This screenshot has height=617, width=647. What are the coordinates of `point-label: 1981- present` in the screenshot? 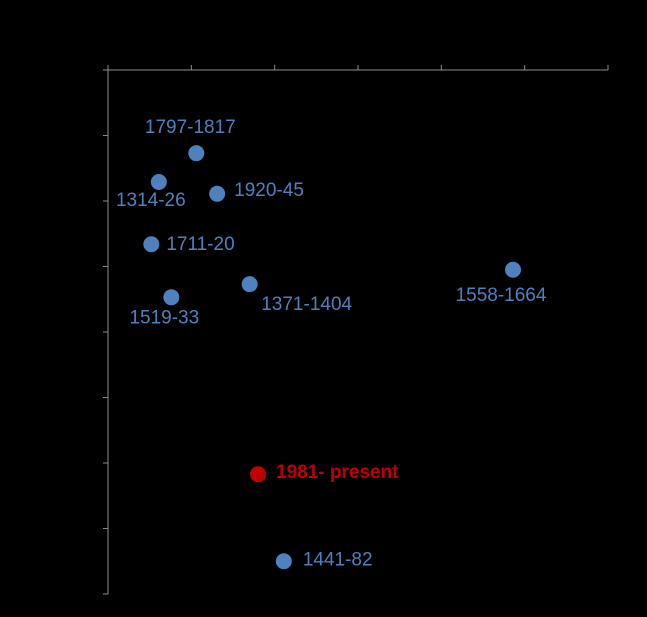 It's located at (337, 472).